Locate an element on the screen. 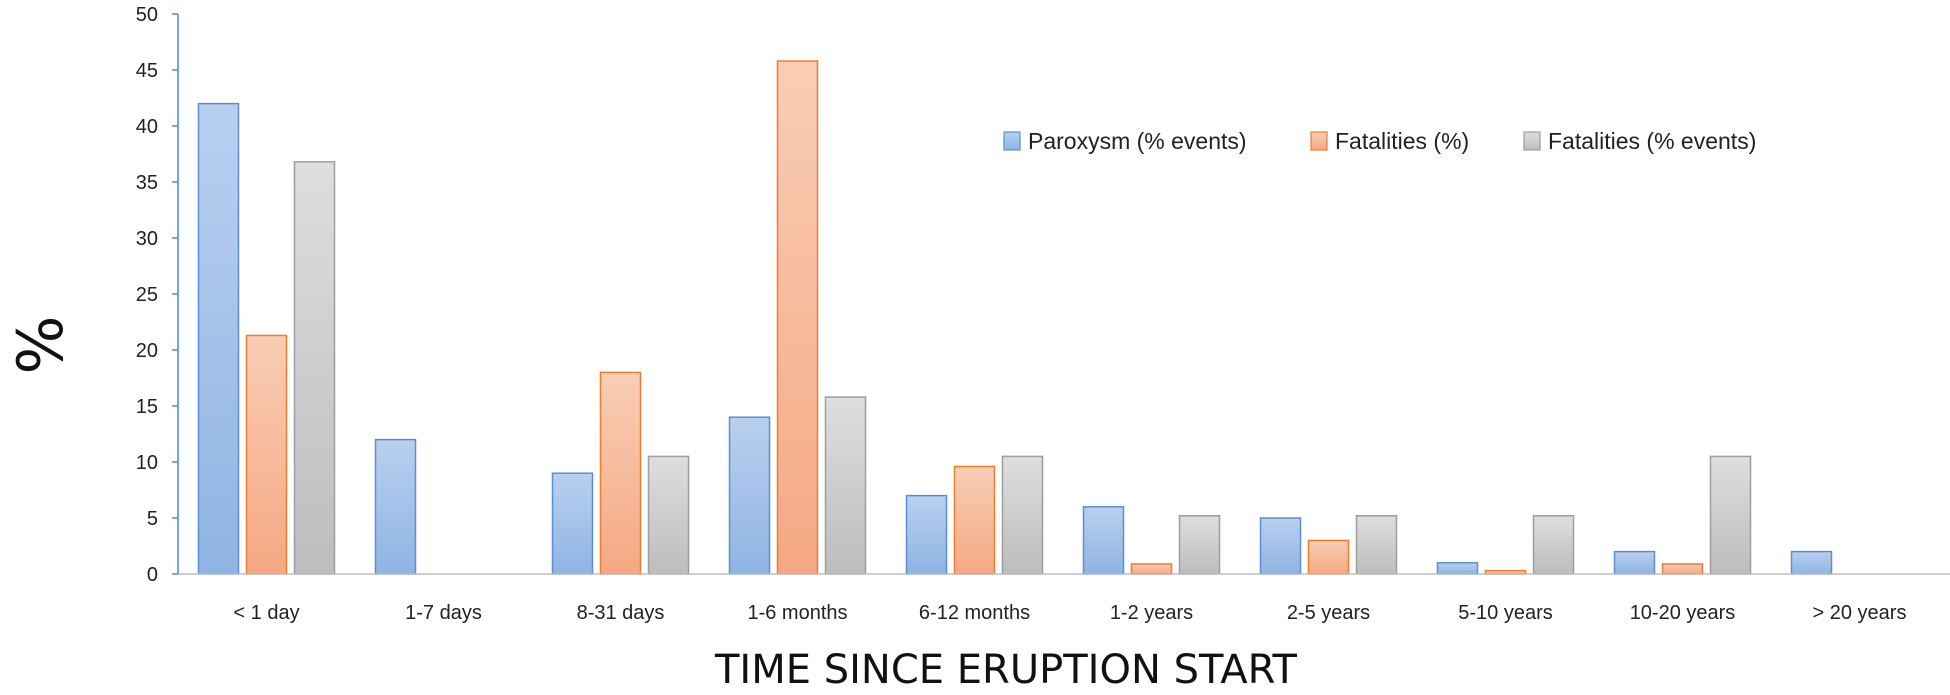 This screenshot has width=1950, height=695. y-tick-label: 0 is located at coordinates (152, 575).